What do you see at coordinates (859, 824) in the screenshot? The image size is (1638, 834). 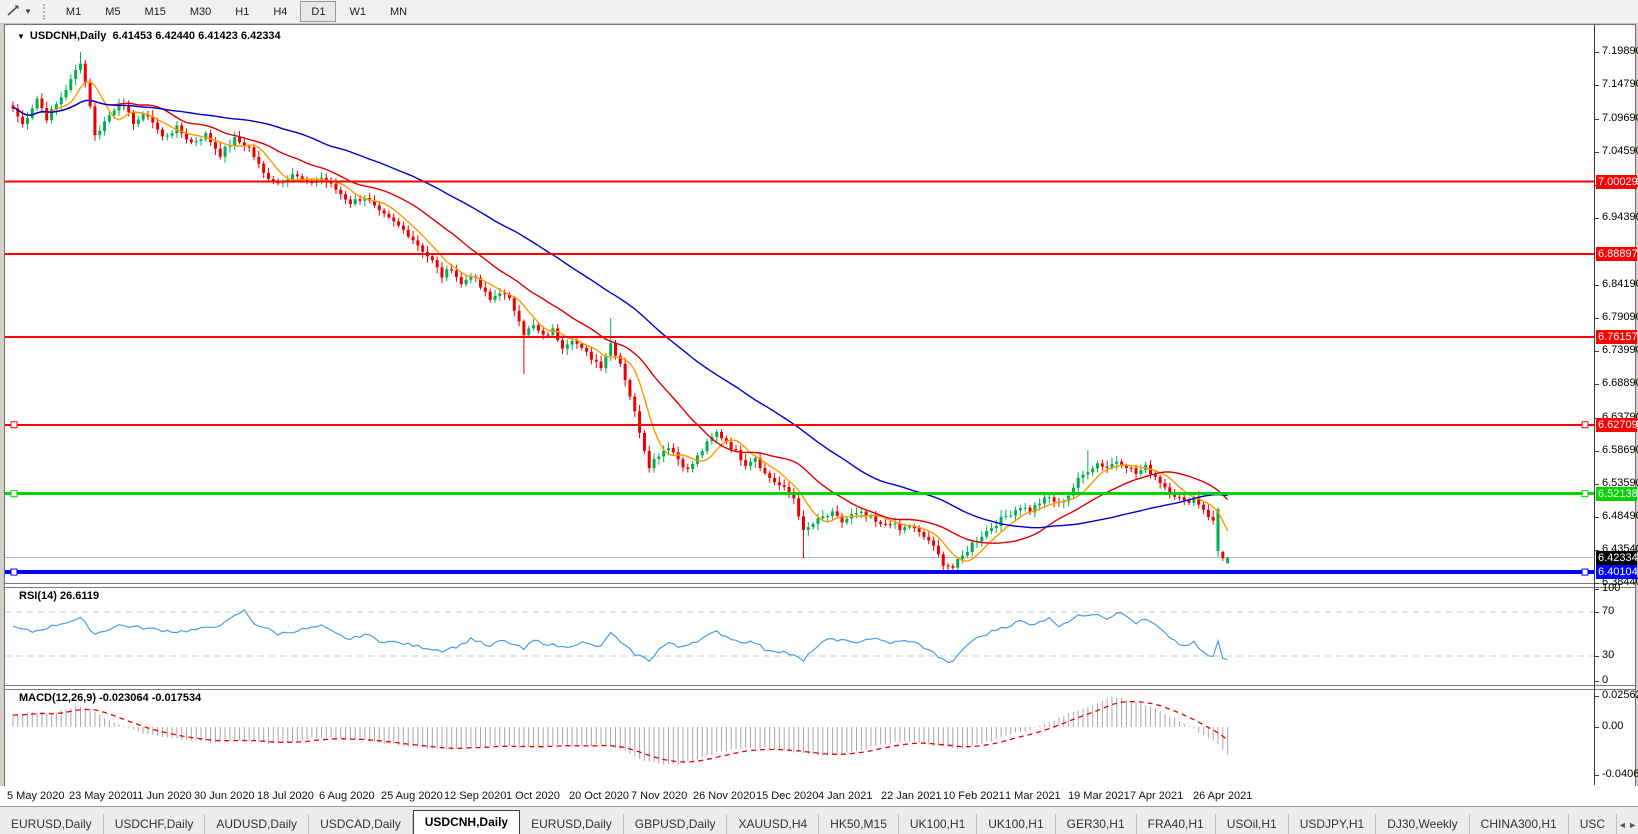 I see `chart-tab-hk50-m15: HK50,M15` at bounding box center [859, 824].